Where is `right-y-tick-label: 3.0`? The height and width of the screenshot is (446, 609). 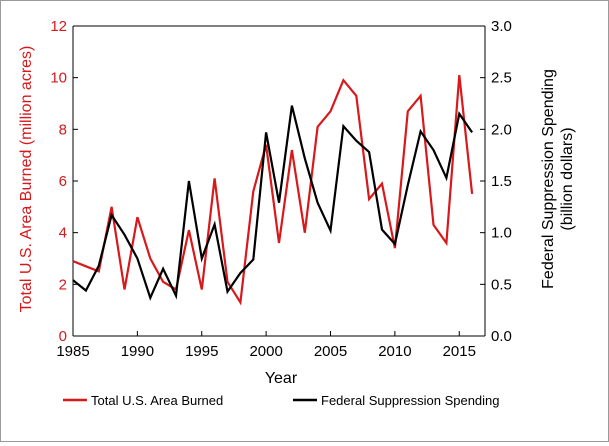
right-y-tick-label: 3.0 is located at coordinates (501, 26).